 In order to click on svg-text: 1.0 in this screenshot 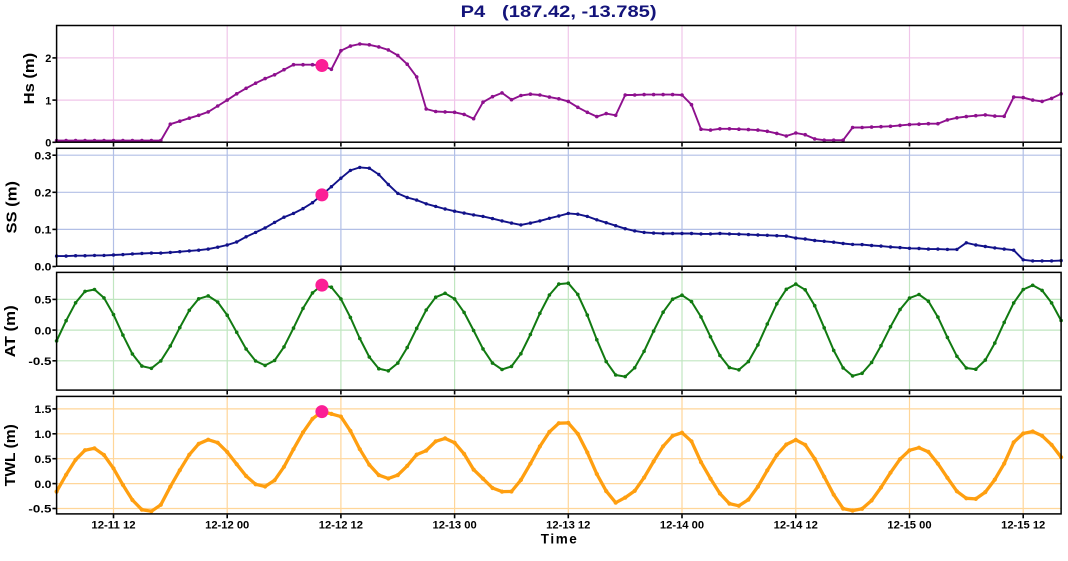, I will do `click(42, 435)`.